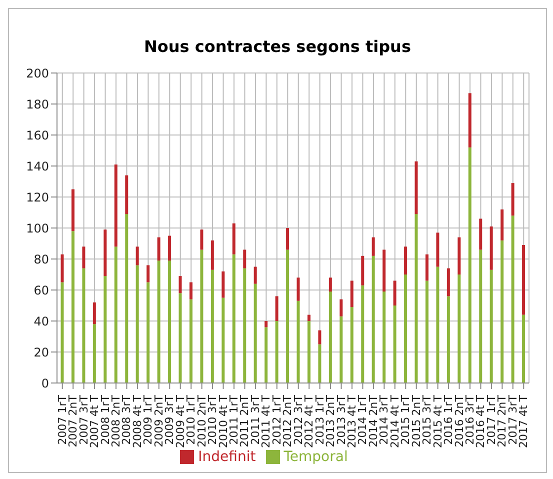  What do you see at coordinates (437, 421) in the screenshot?
I see `x-tick-label: 2015 4t T` at bounding box center [437, 421].